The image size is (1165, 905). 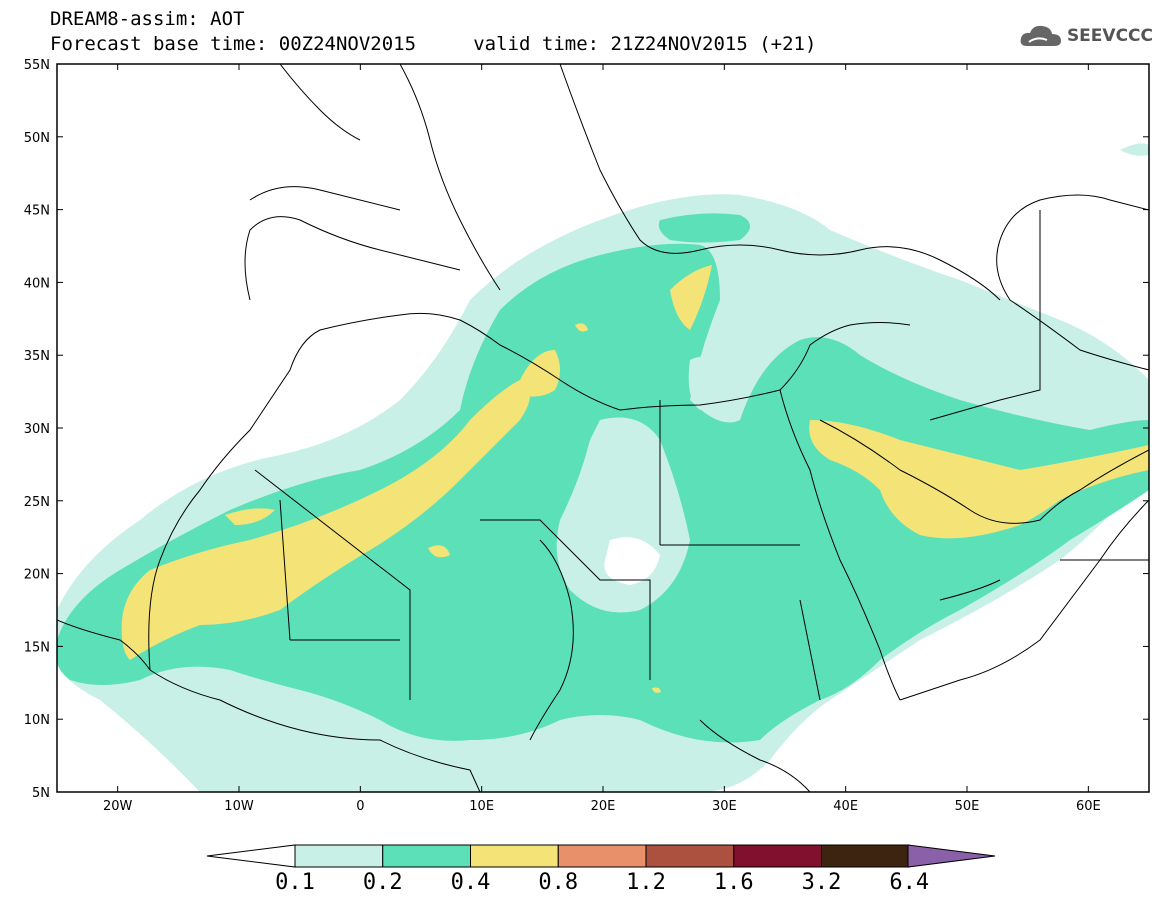 What do you see at coordinates (37, 502) in the screenshot?
I see `lat-label: 25N` at bounding box center [37, 502].